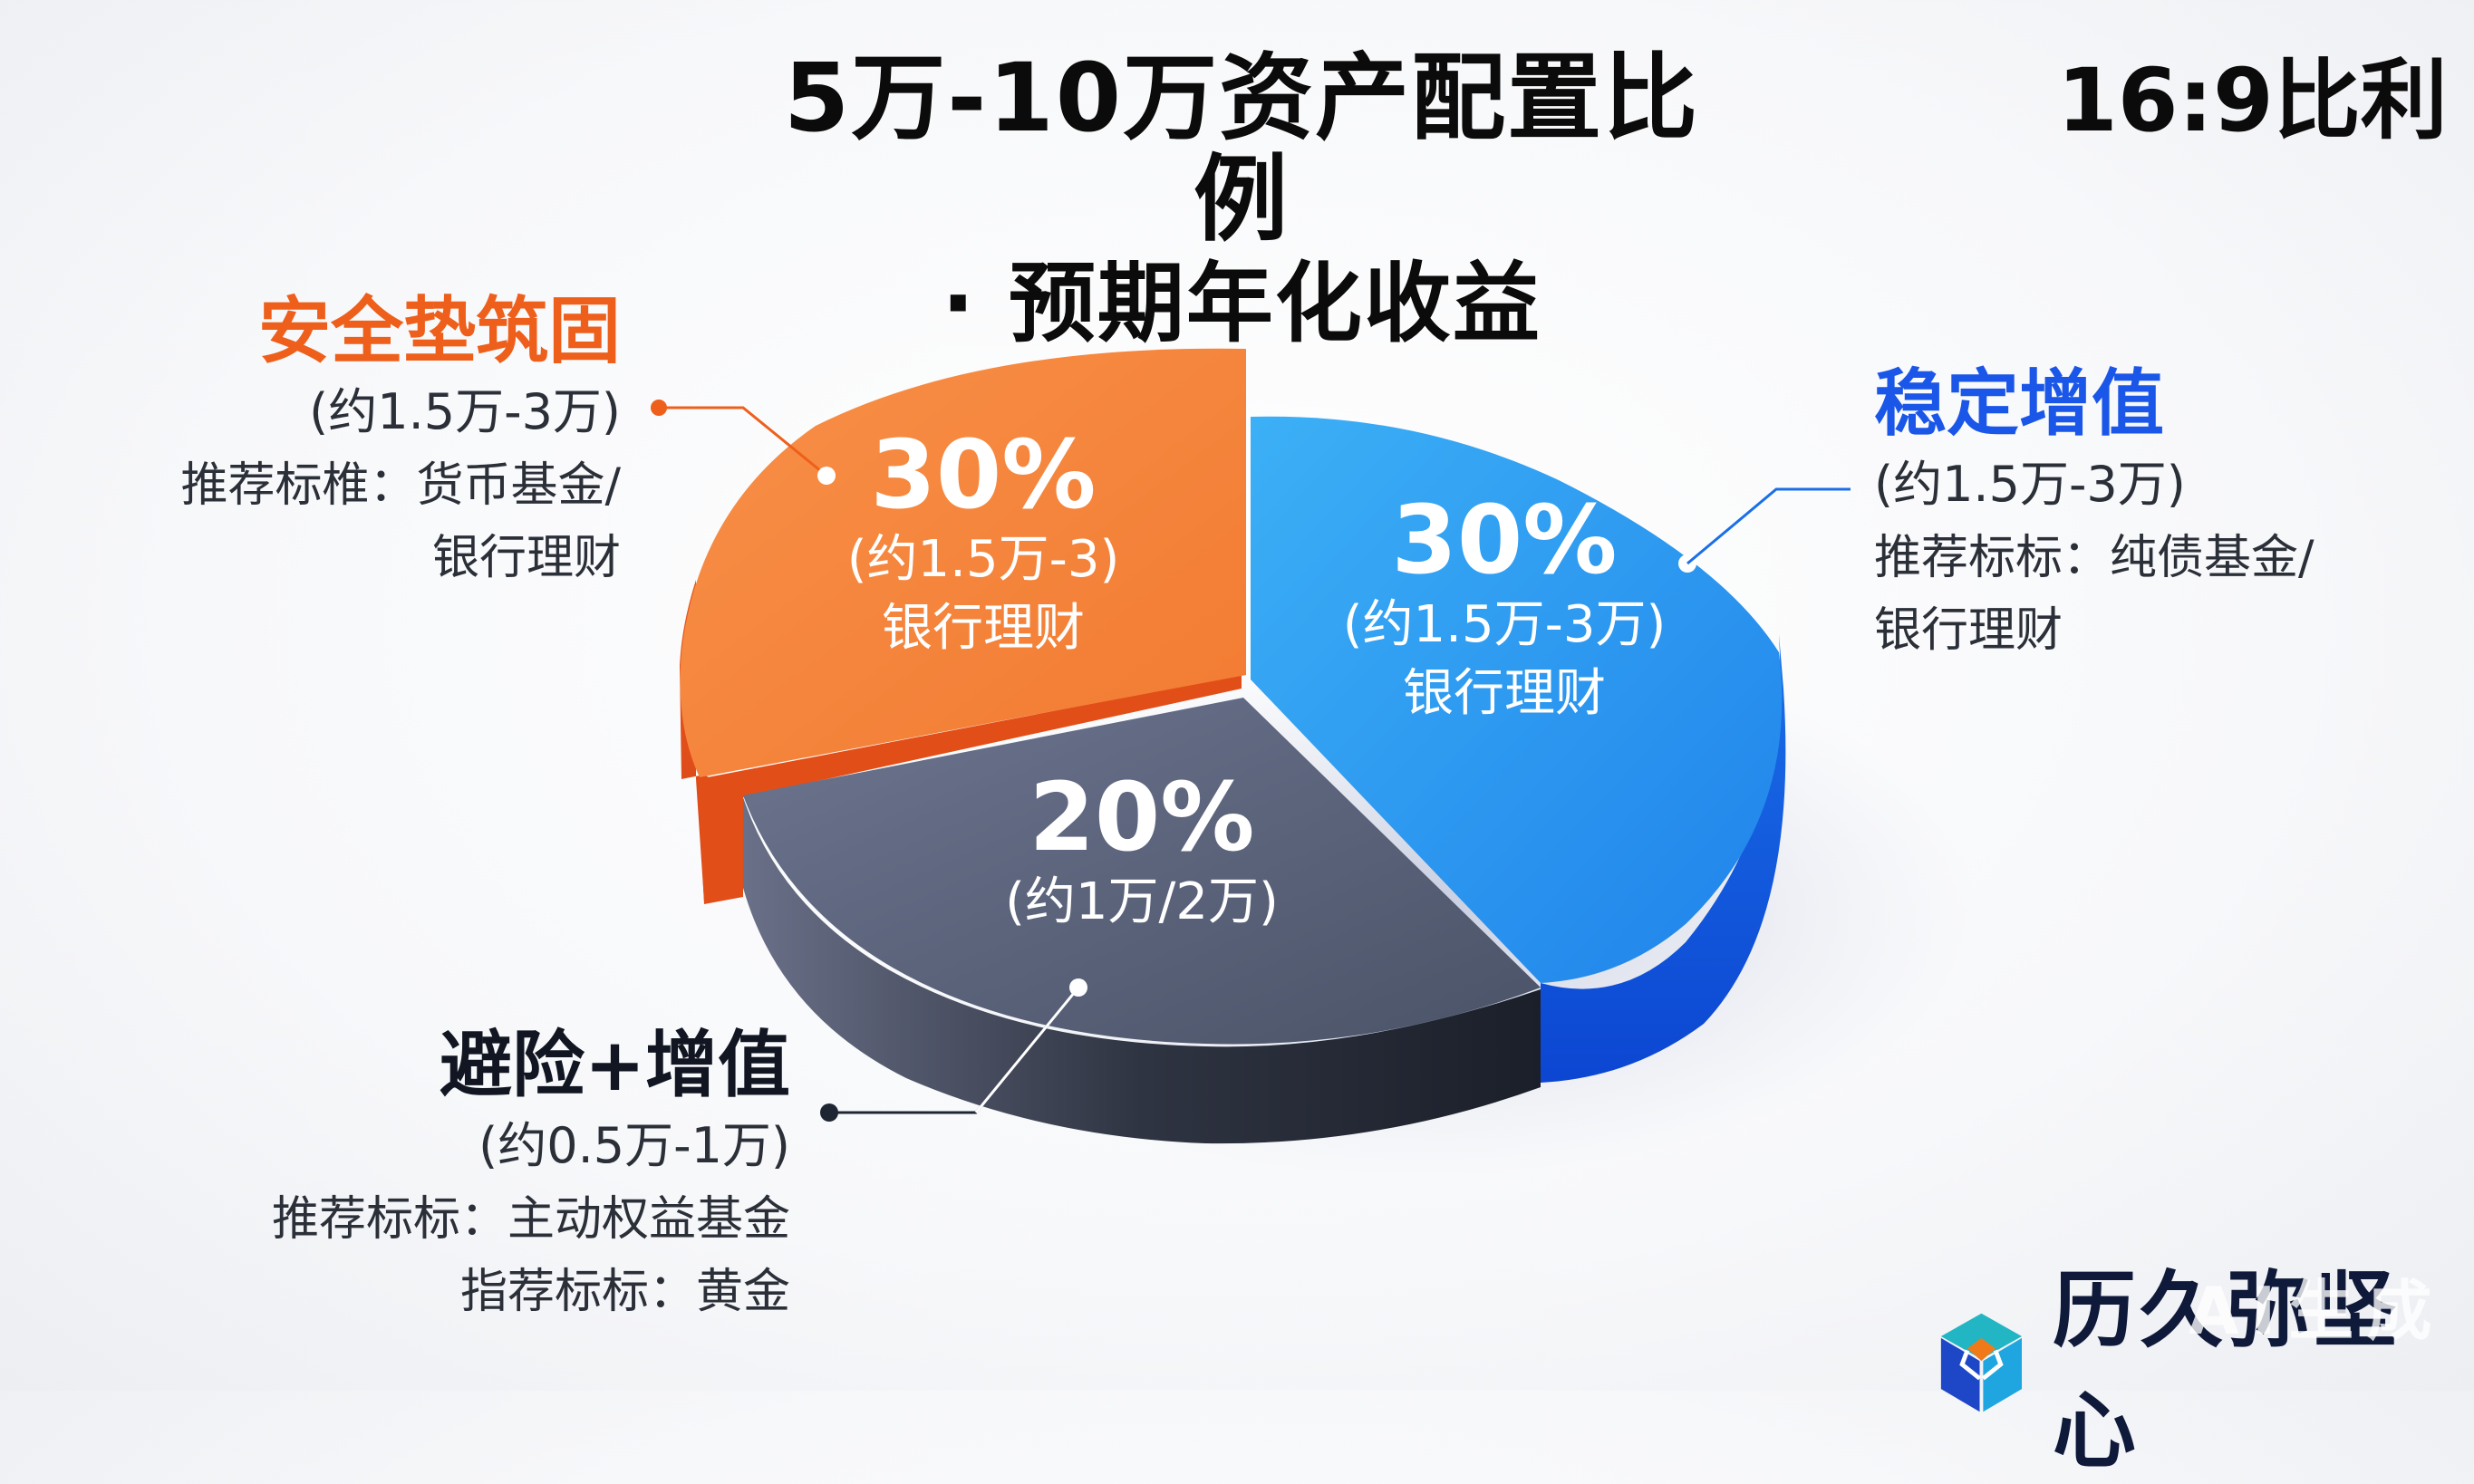 Image resolution: width=2474 pixels, height=1484 pixels. Describe the element at coordinates (634, 1145) in the screenshot. I see `hedge-range: (约0.5万-1万)` at that location.